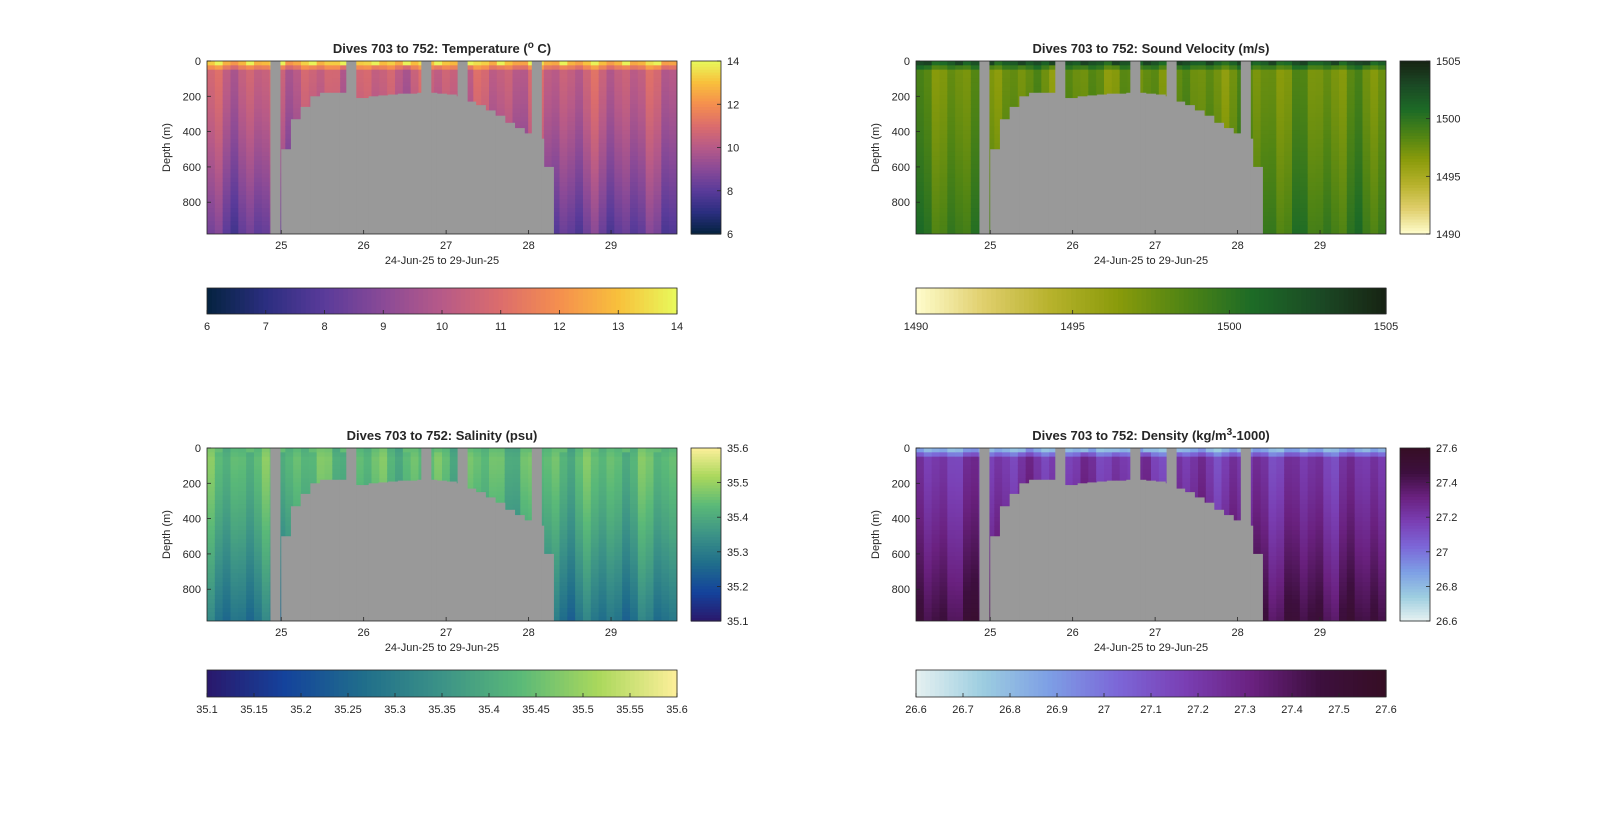 This screenshot has width=1600, height=820. I want to click on x-tick-label: 26, so click(364, 246).